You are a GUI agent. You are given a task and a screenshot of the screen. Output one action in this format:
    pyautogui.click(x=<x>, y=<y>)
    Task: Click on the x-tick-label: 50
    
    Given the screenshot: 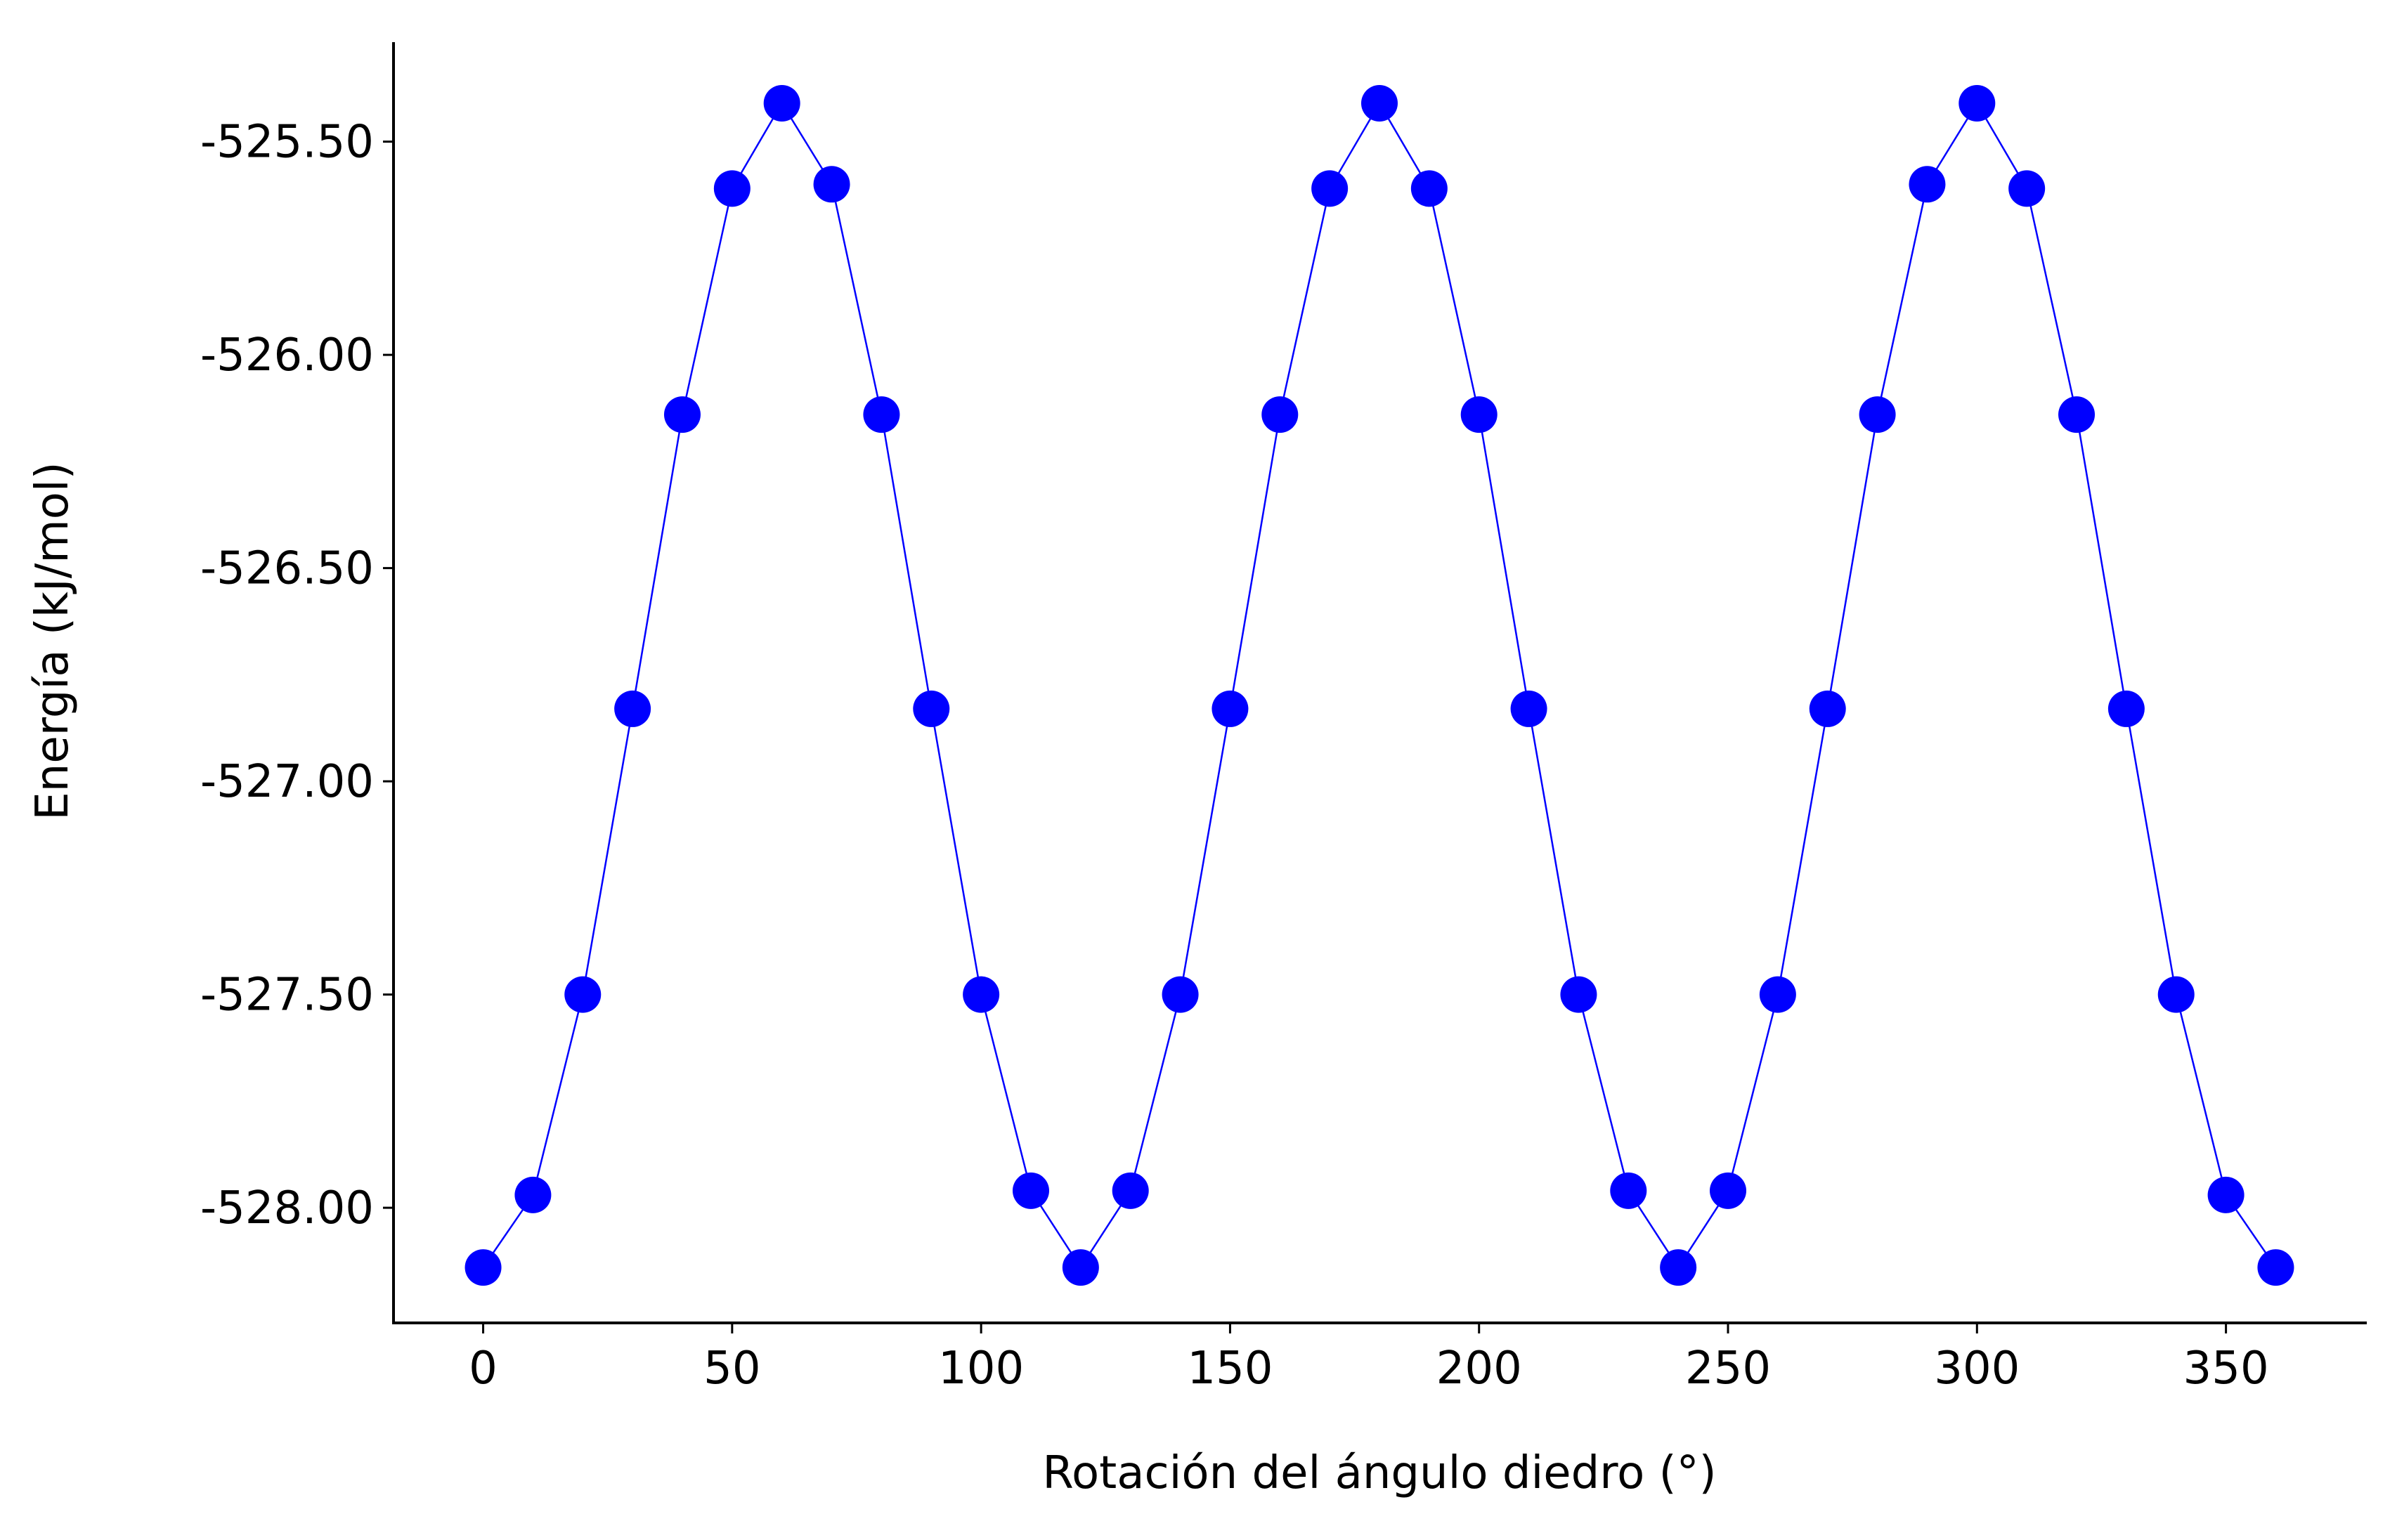 What is the action you would take?
    pyautogui.click(x=731, y=1369)
    